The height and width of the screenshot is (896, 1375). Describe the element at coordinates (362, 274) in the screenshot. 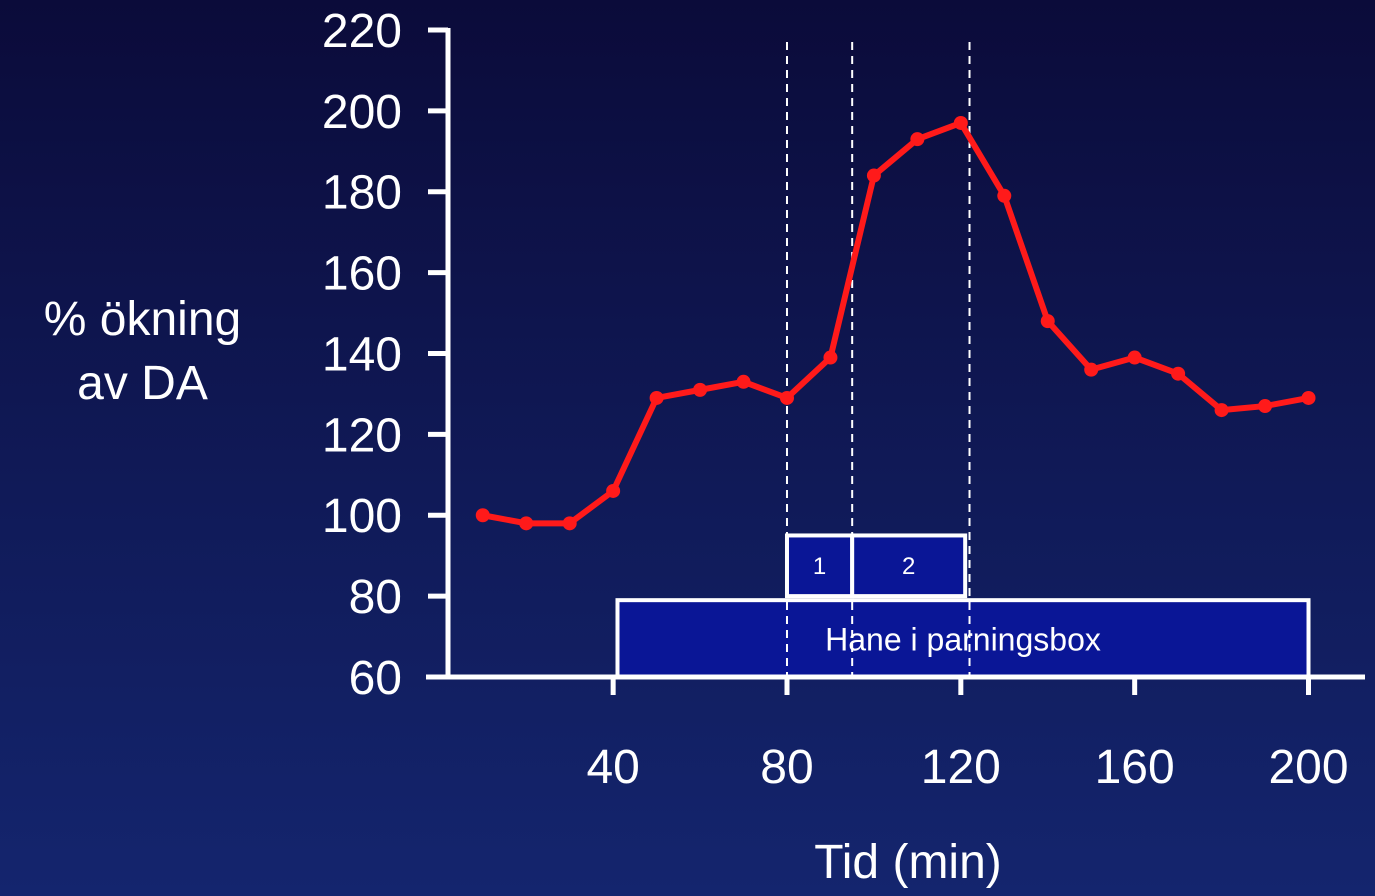

I see `y-tick-label-160: 160` at that location.